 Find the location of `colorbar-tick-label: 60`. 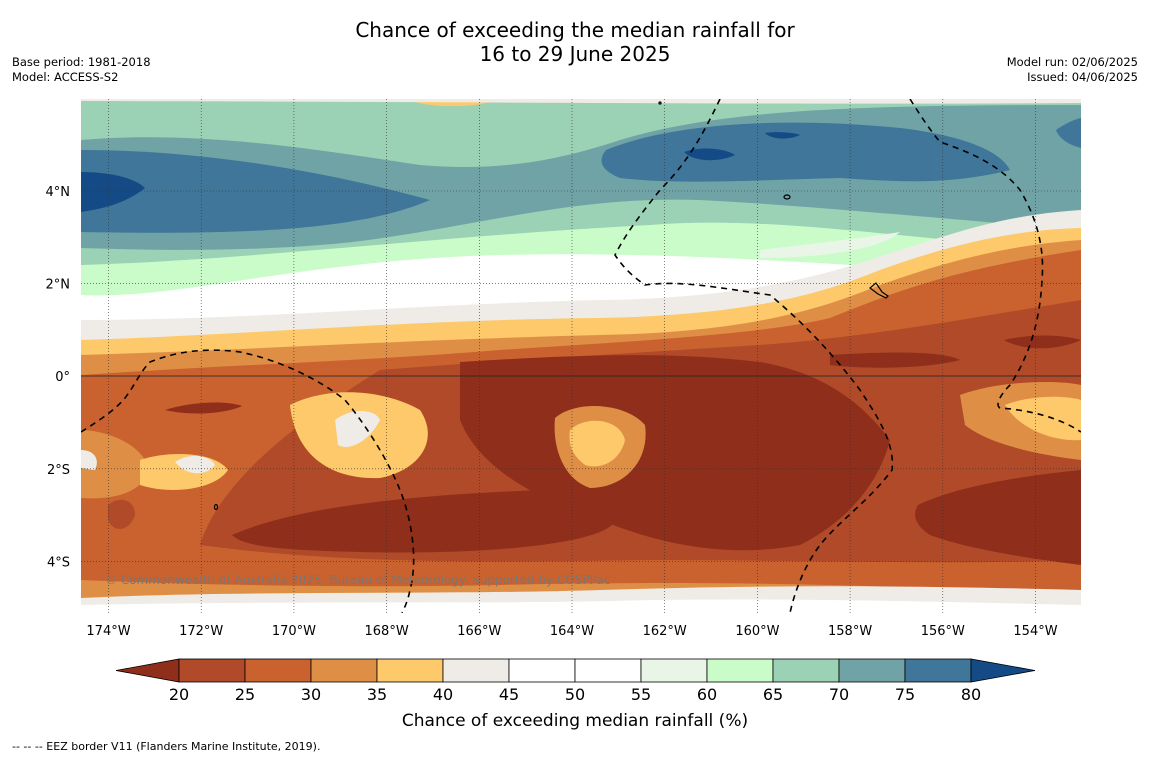

colorbar-tick-label: 60 is located at coordinates (707, 694).